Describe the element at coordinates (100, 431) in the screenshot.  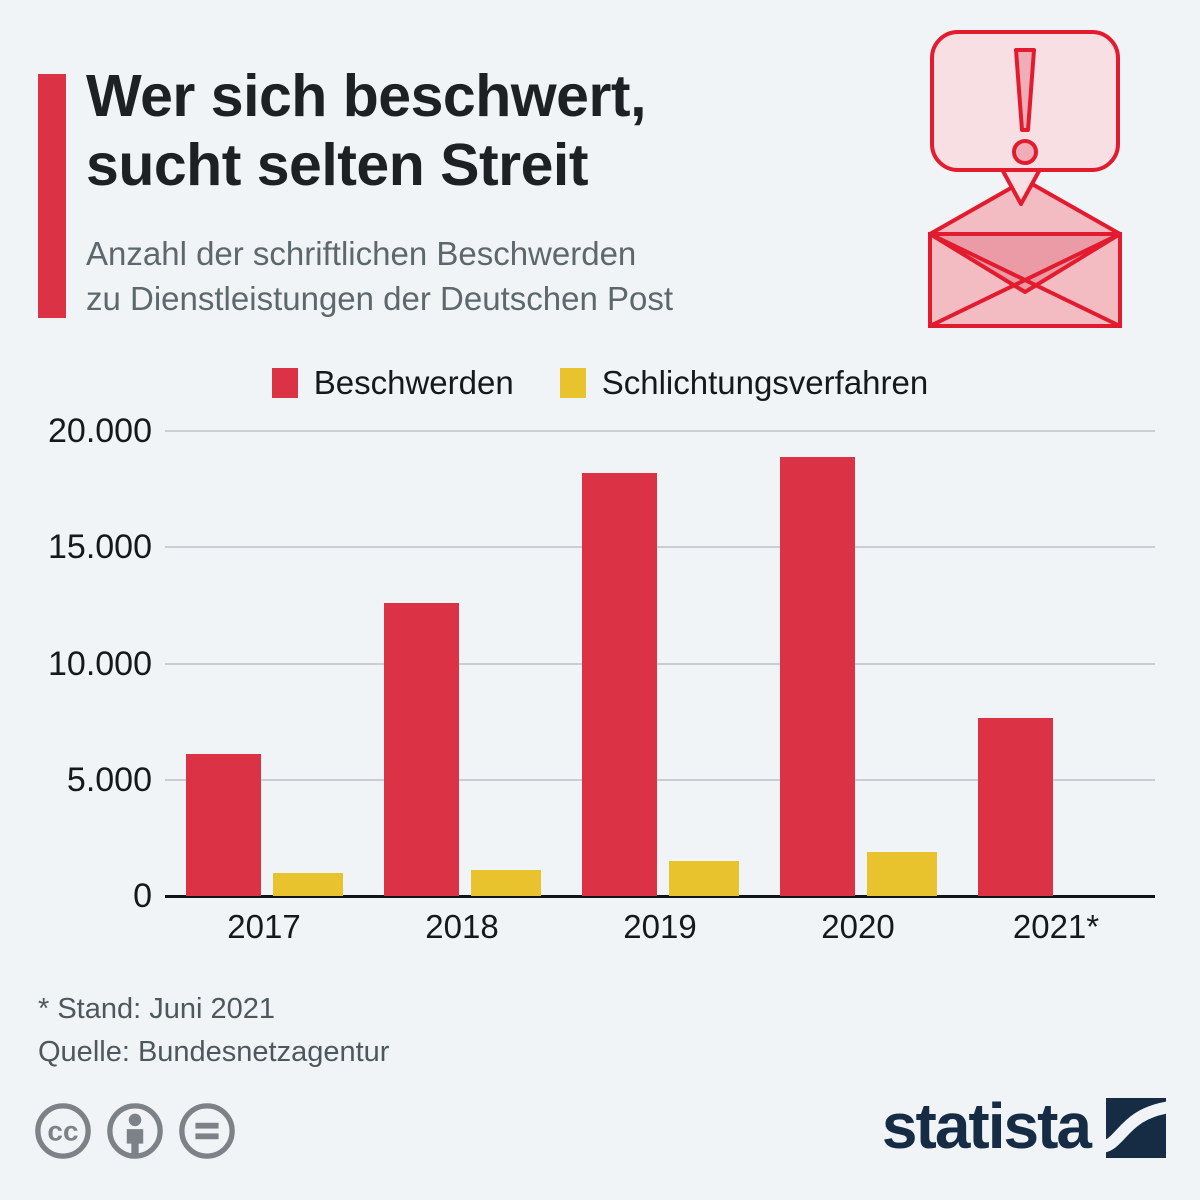
I see `y-axis-tick-label: 20.000` at that location.